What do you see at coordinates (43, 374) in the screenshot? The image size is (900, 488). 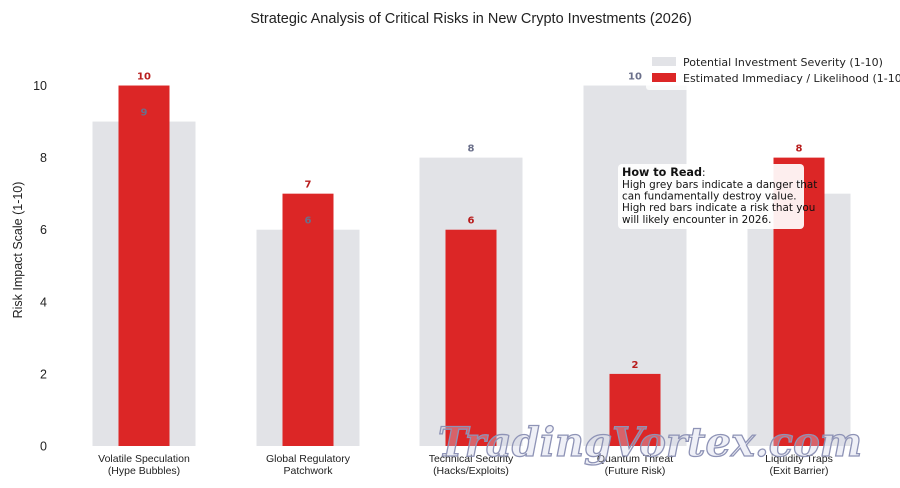 I see `y-tick-label: 2` at bounding box center [43, 374].